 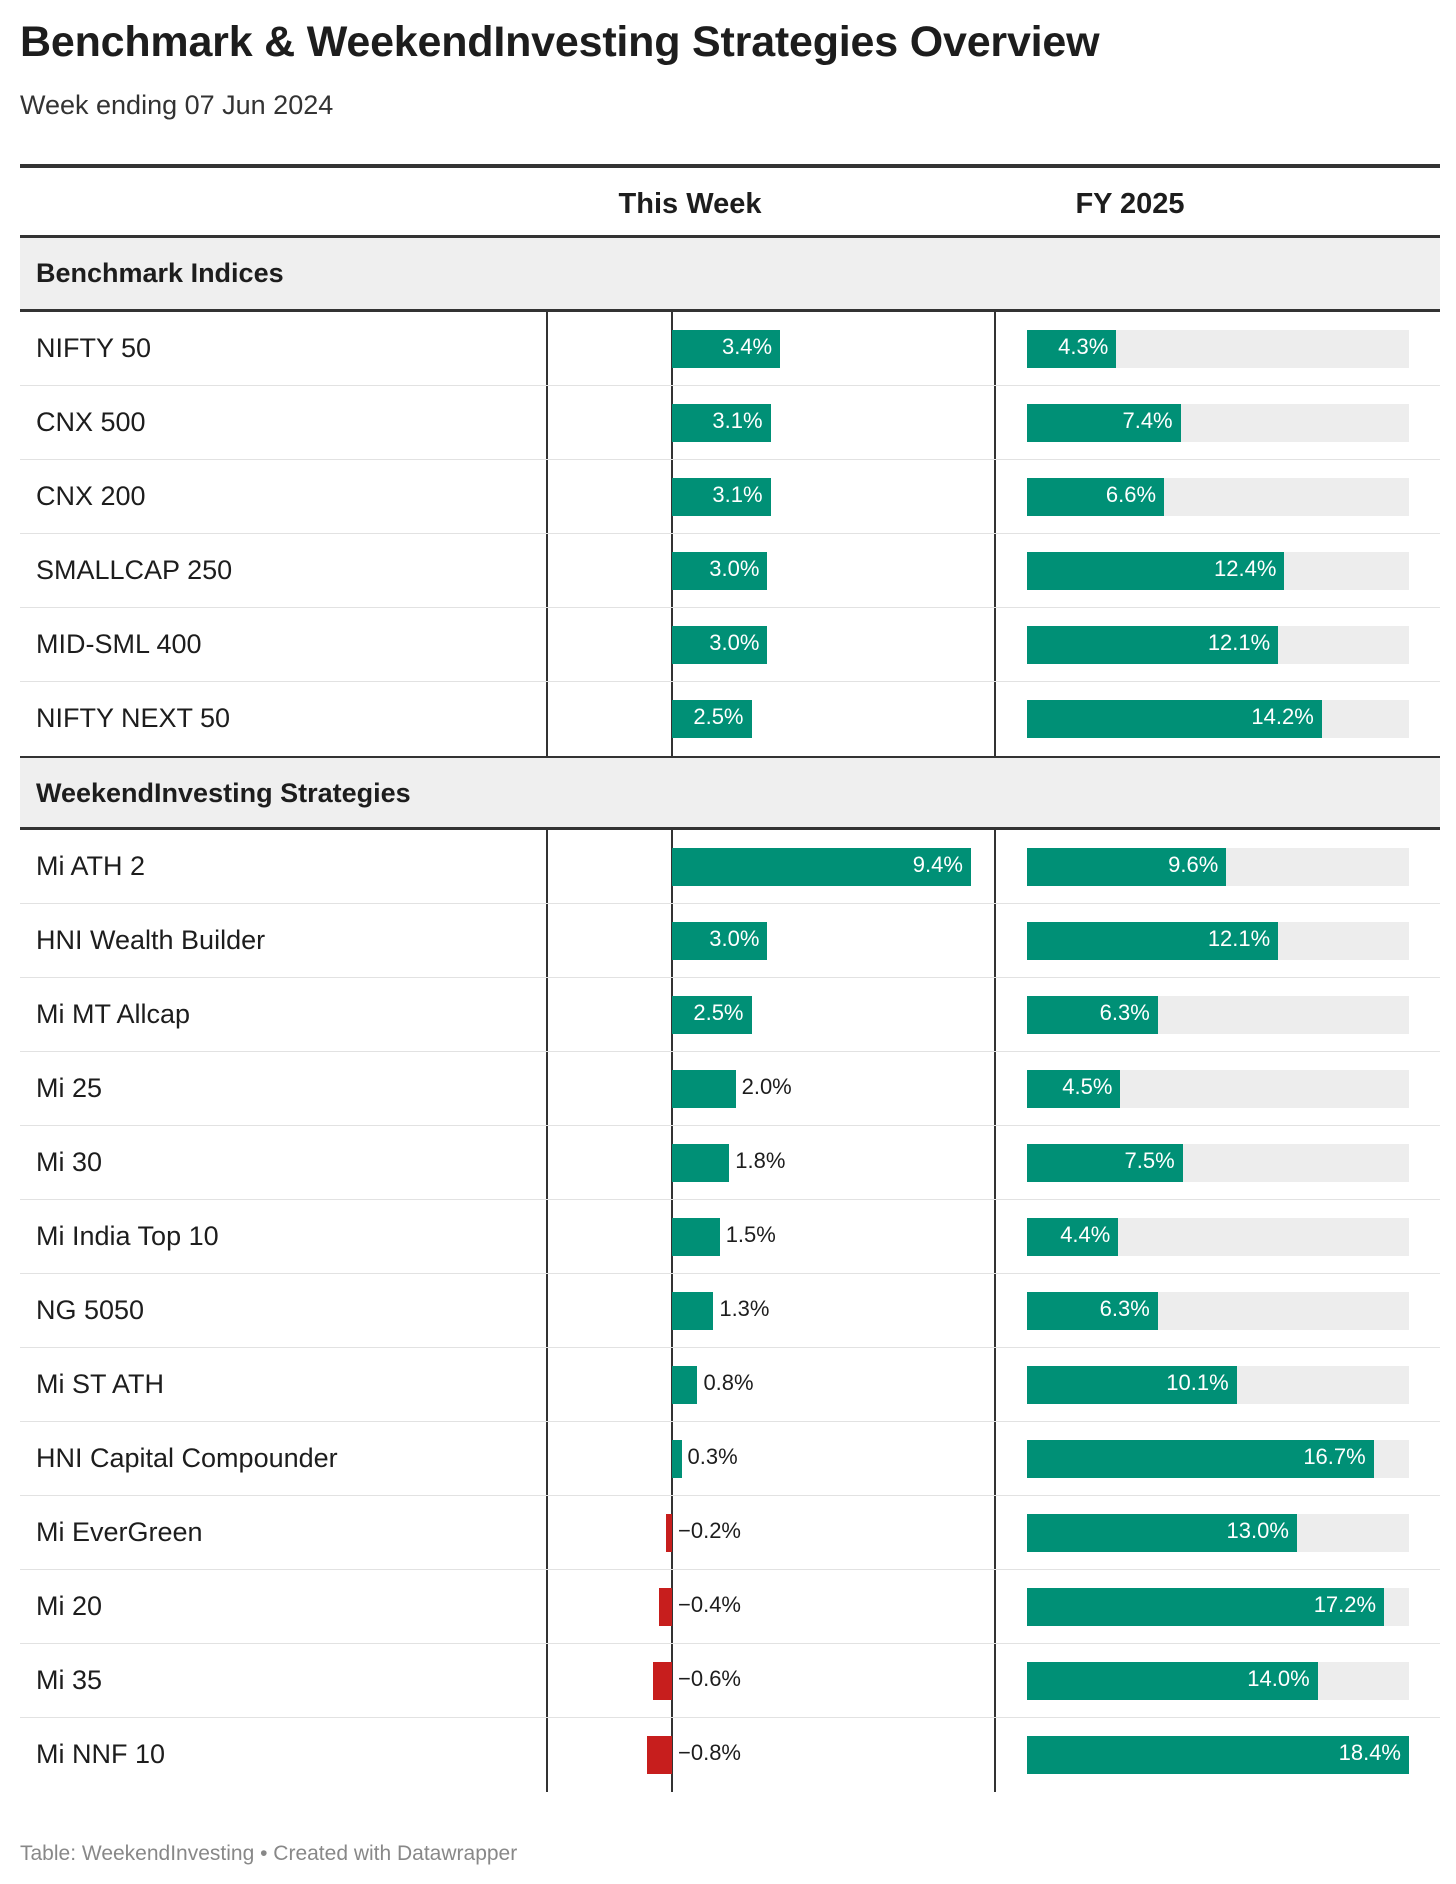 What do you see at coordinates (1083, 346) in the screenshot?
I see `fy-2025-value: 4.3%` at bounding box center [1083, 346].